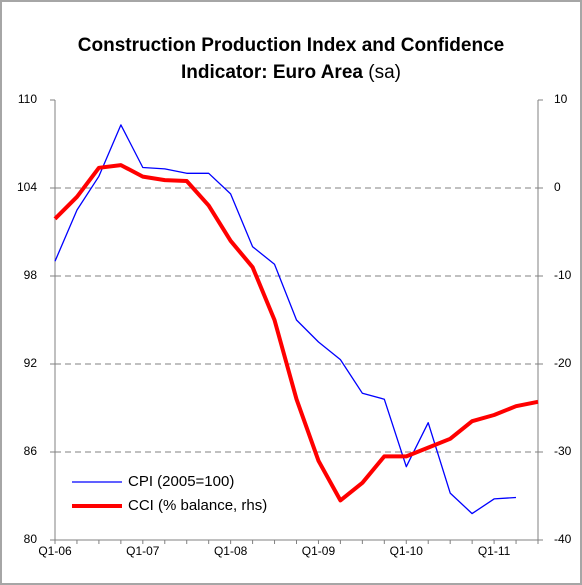 This screenshot has width=582, height=585. What do you see at coordinates (557, 187) in the screenshot?
I see `y2-tick-label: 0` at bounding box center [557, 187].